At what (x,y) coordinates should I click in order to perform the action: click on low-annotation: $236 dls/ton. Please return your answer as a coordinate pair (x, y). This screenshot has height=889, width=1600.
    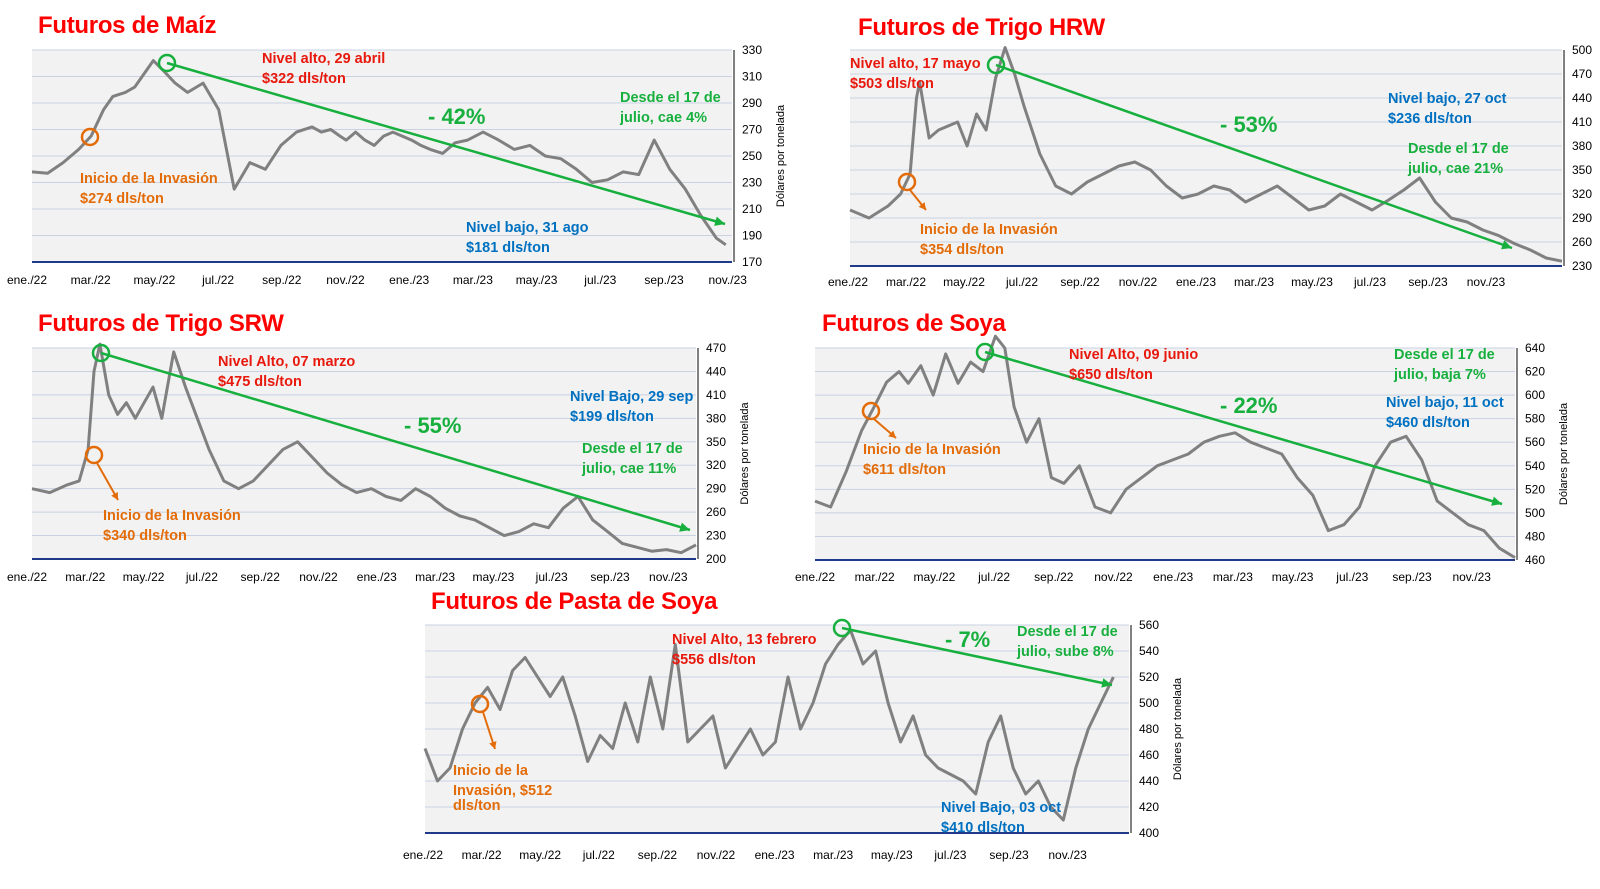
    Looking at the image, I should click on (1430, 119).